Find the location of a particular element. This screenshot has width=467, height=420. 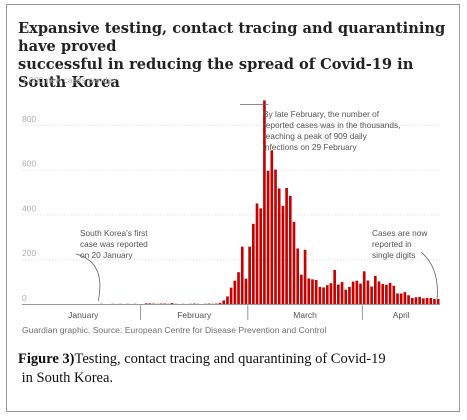

y-tick-label-0: 0 is located at coordinates (24, 298).